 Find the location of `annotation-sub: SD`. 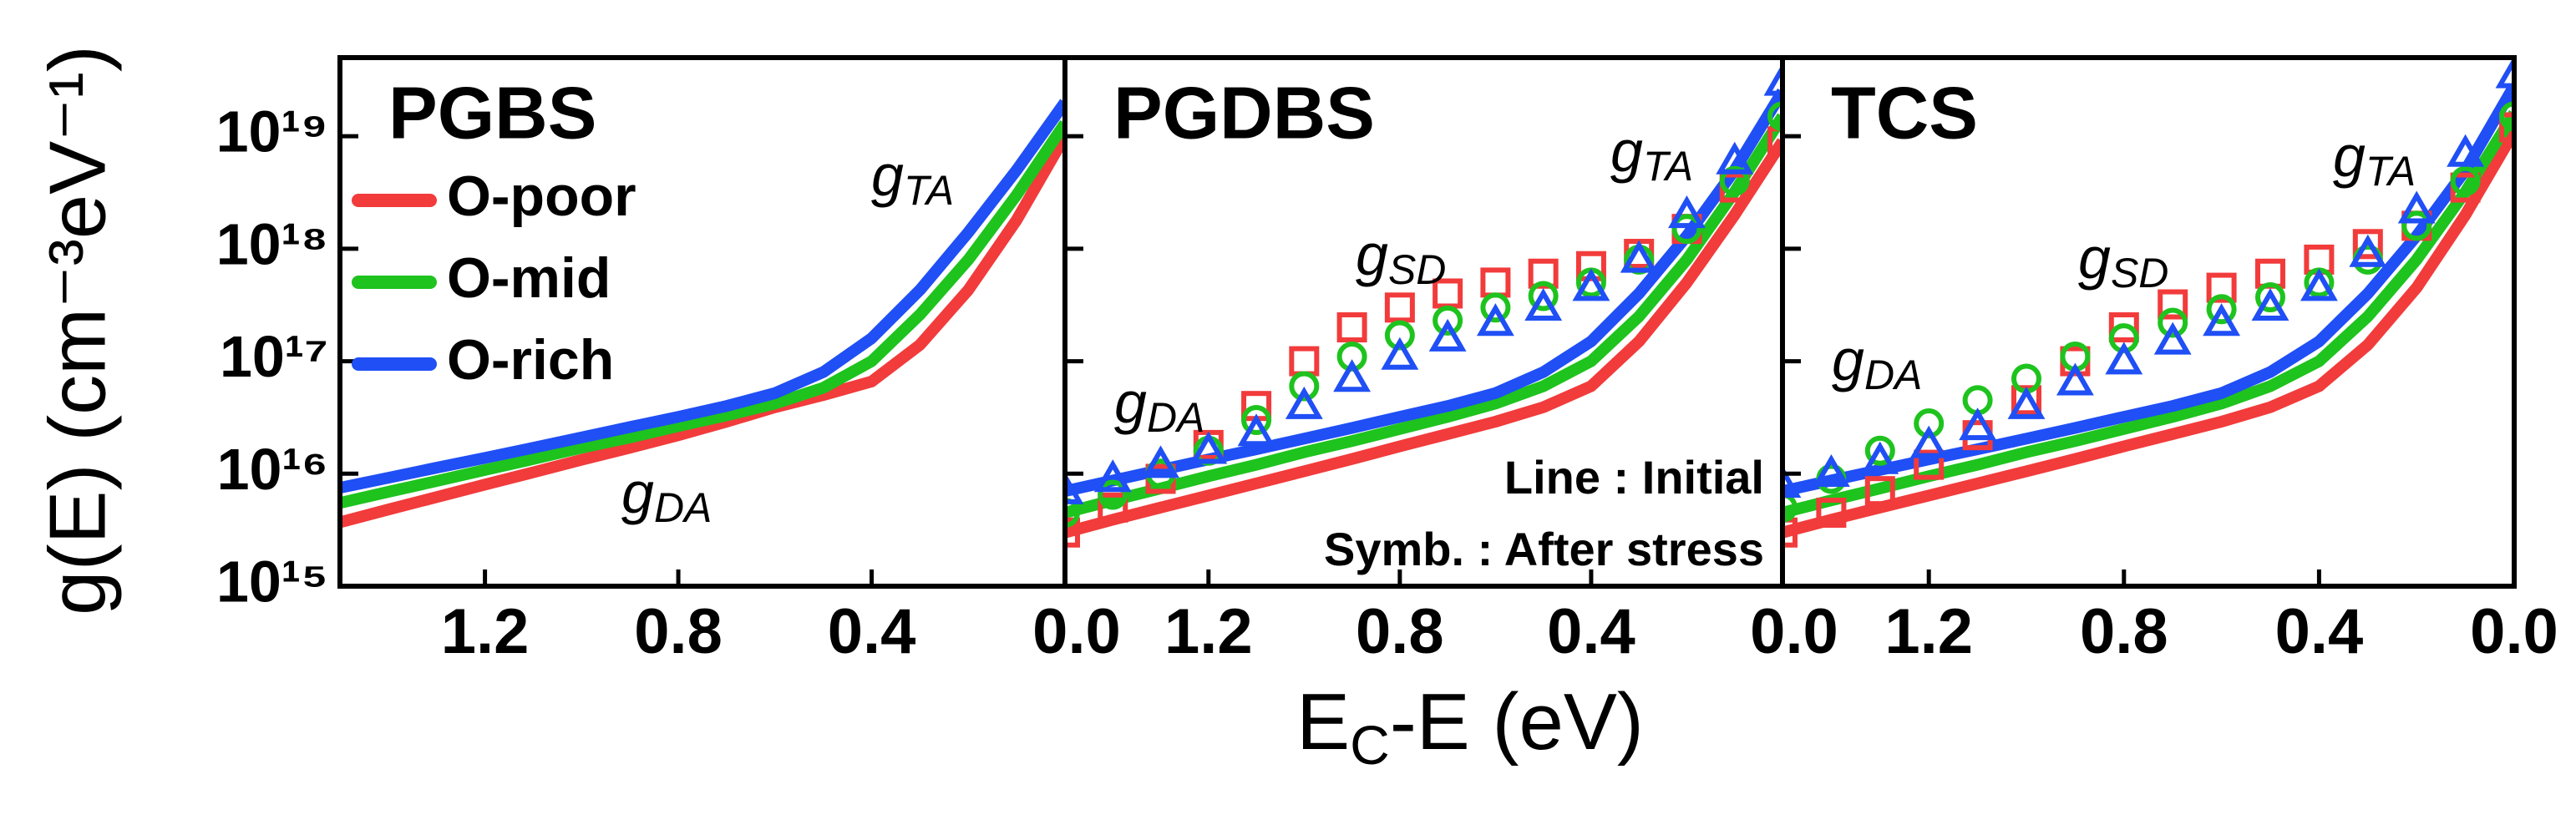

annotation-sub: SD is located at coordinates (2139, 273).